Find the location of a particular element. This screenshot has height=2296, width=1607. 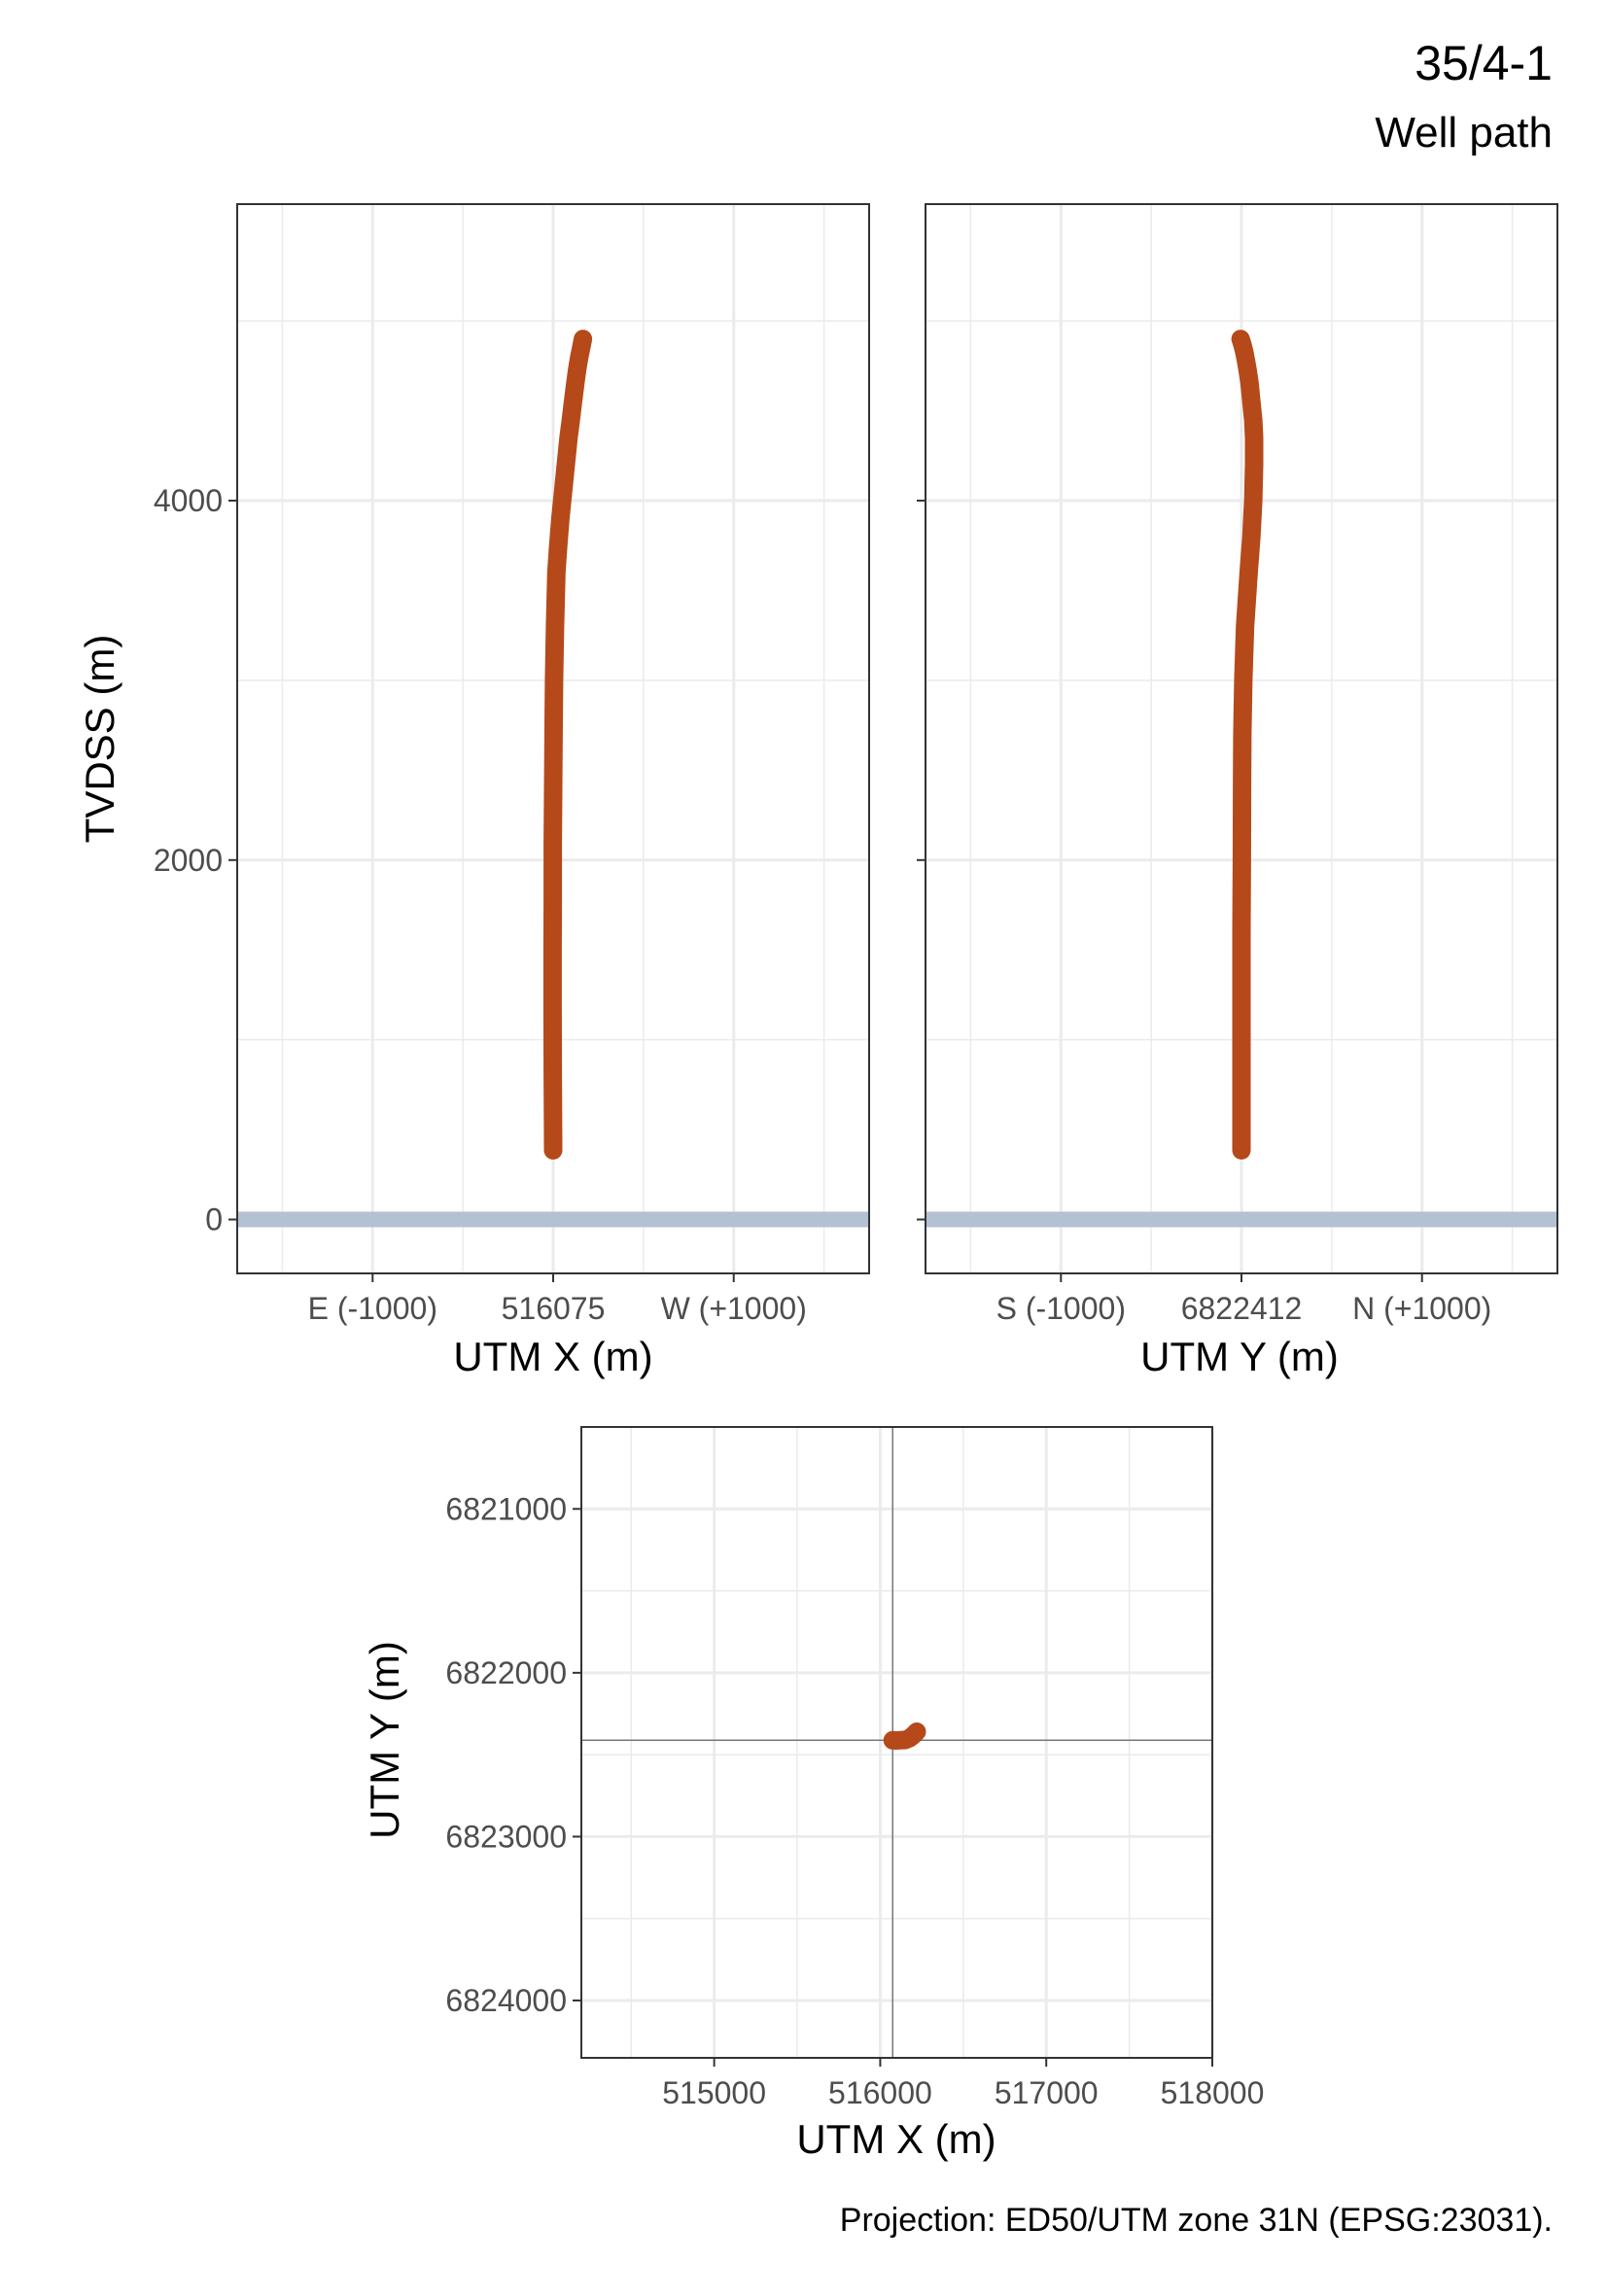

panel-3-y-tick-label-1: 6822000 is located at coordinates (506, 1672).